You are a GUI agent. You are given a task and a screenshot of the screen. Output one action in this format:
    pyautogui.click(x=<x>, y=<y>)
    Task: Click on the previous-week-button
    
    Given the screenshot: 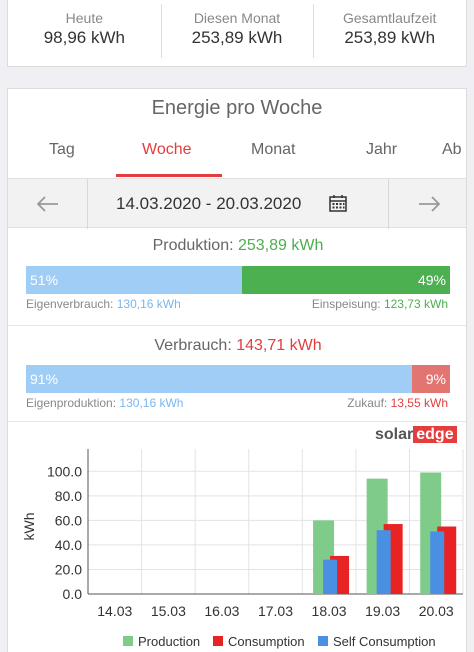 What is the action you would take?
    pyautogui.click(x=48, y=204)
    